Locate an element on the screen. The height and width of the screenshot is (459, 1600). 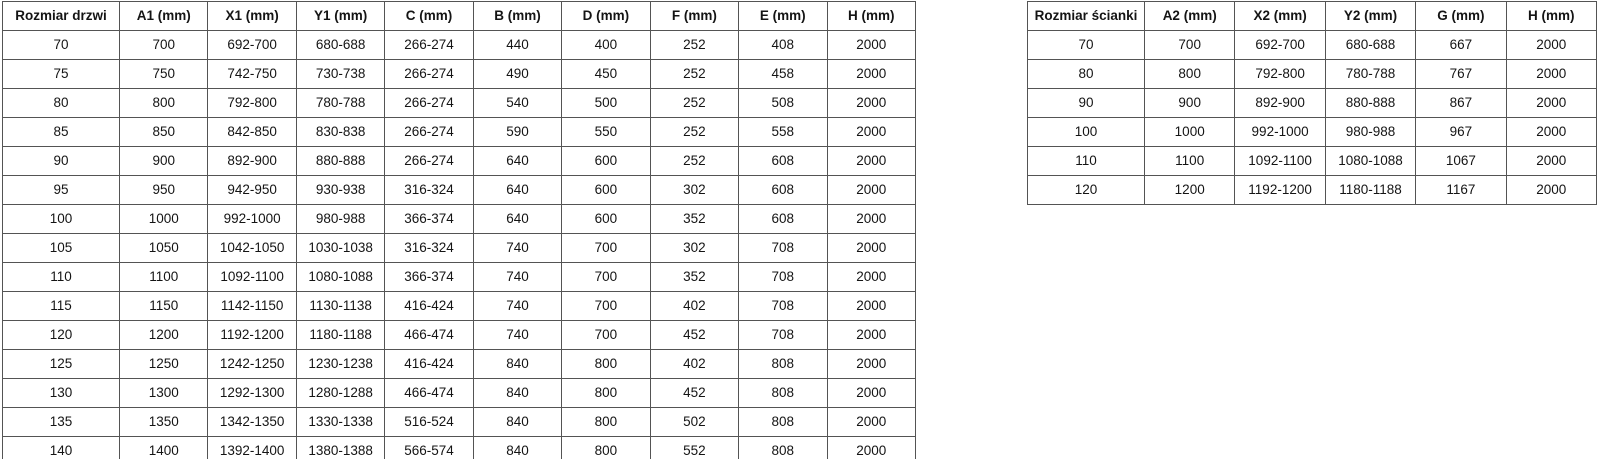
column-header: Y1 (mm) is located at coordinates (340, 16).